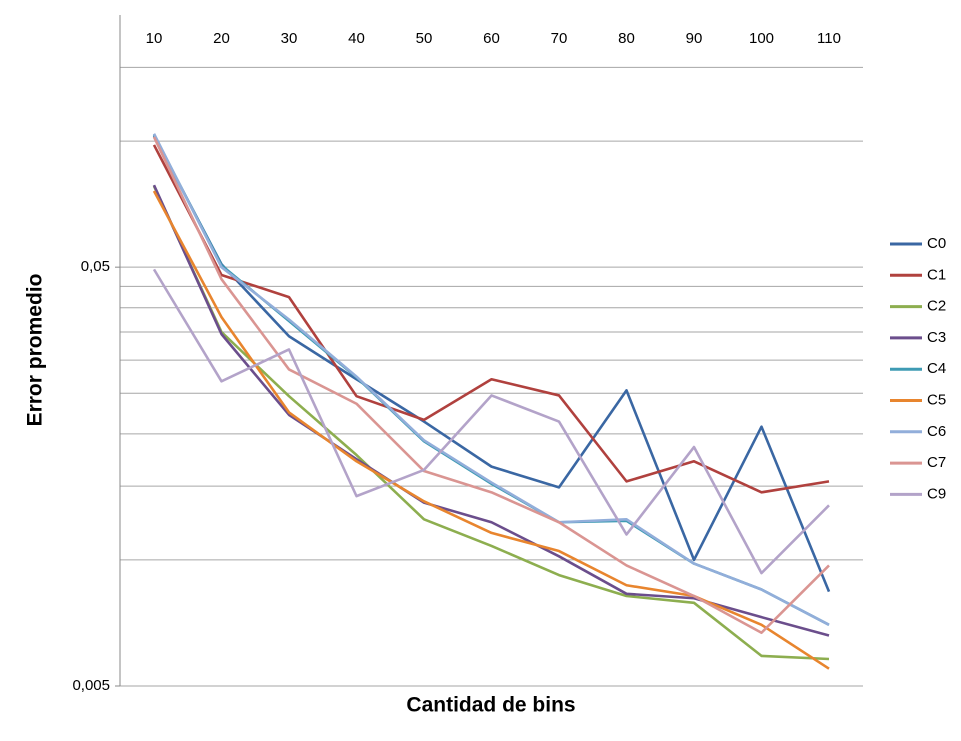 The height and width of the screenshot is (741, 961). What do you see at coordinates (626, 38) in the screenshot?
I see `x-tick-label: 80` at bounding box center [626, 38].